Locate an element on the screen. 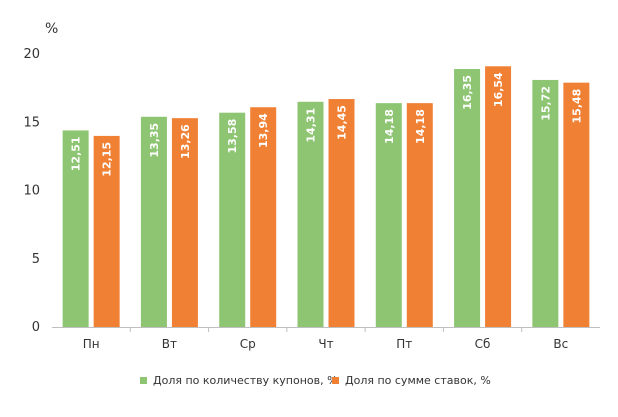 The height and width of the screenshot is (417, 618). data-label: 15,72 is located at coordinates (545, 103).